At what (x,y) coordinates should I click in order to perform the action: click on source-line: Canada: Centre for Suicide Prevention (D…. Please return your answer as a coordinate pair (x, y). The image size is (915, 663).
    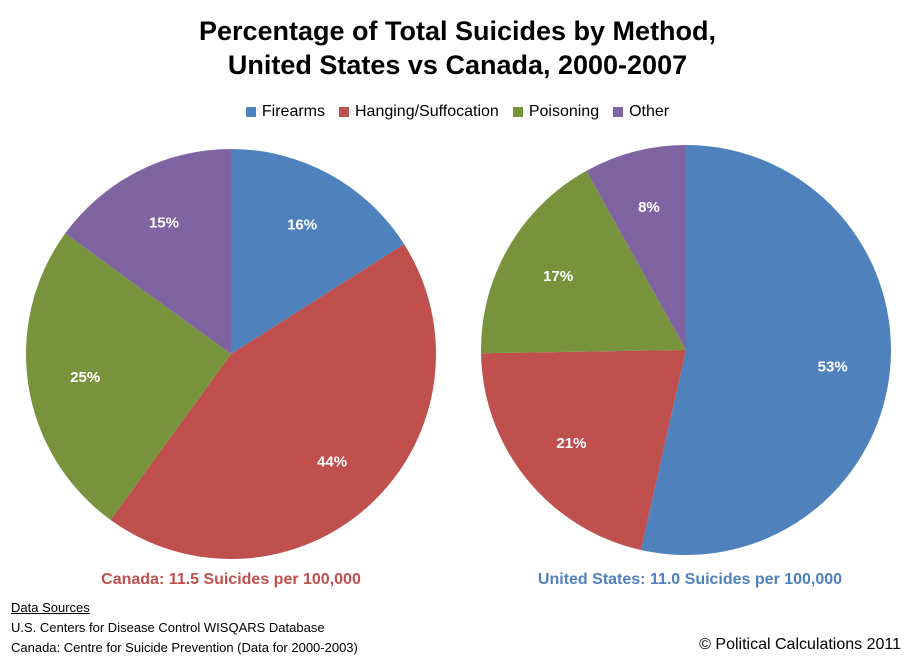
    Looking at the image, I should click on (184, 647).